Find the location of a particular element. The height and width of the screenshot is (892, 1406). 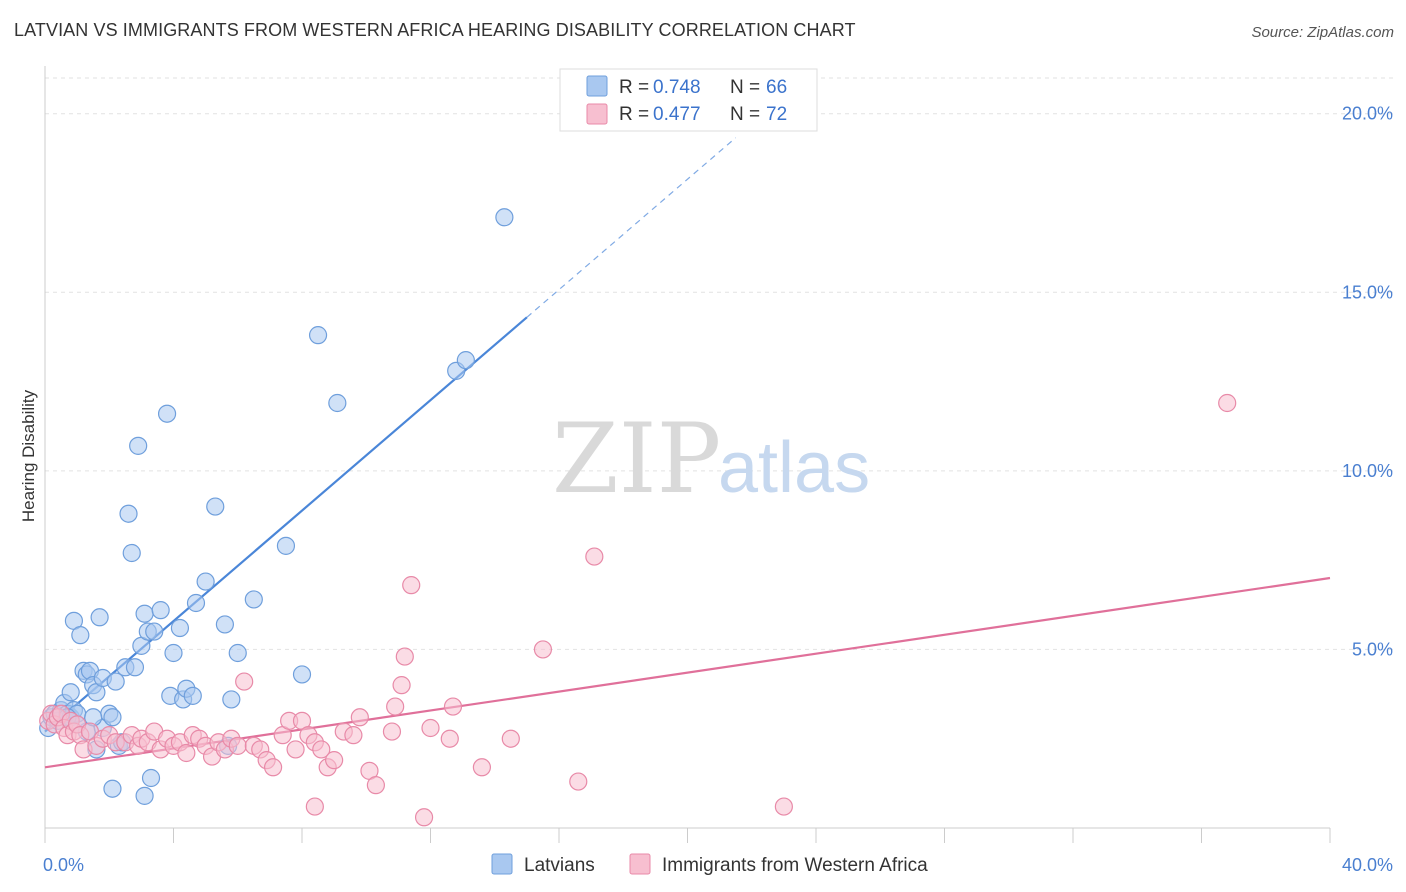

y-axis-label: Hearing Disability is located at coordinates (28, 455).